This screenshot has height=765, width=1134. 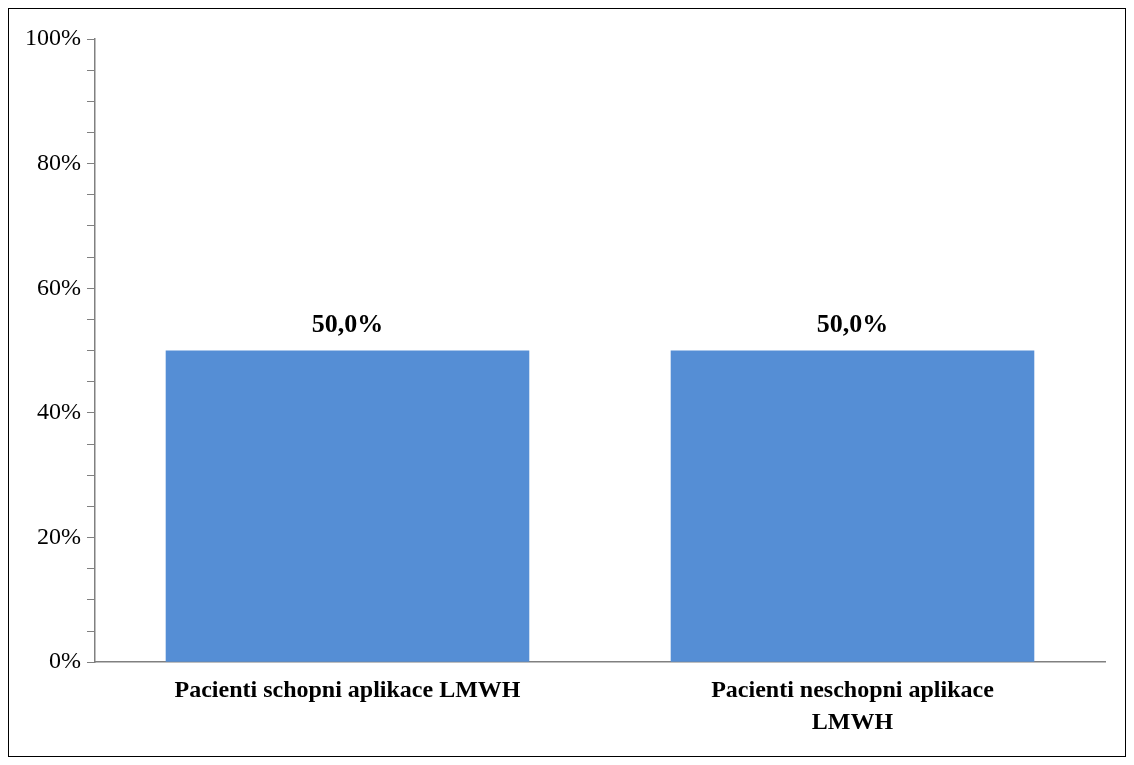 I want to click on y-tick-label: 40%, so click(x=58, y=411).